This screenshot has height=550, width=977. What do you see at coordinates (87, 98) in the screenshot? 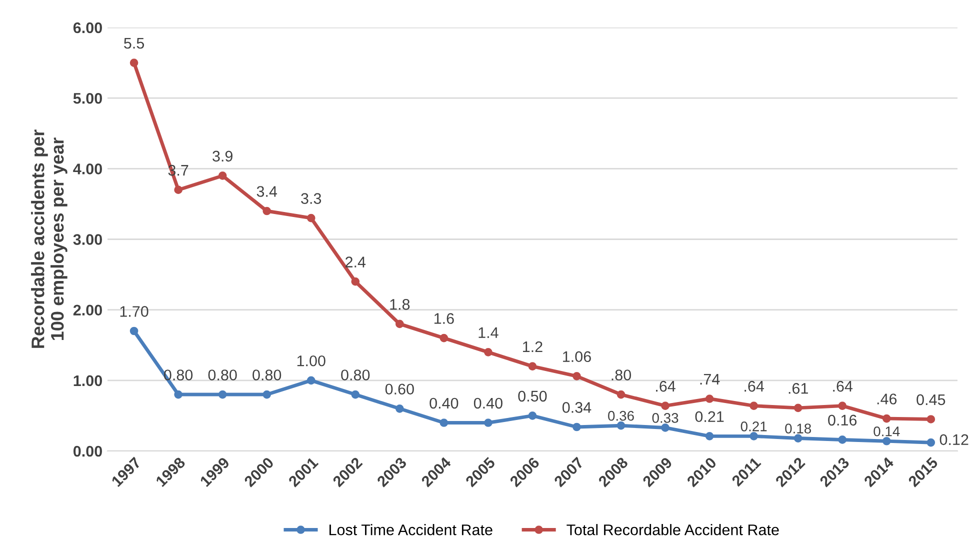
I see `y-tick-label: 5.00` at bounding box center [87, 98].